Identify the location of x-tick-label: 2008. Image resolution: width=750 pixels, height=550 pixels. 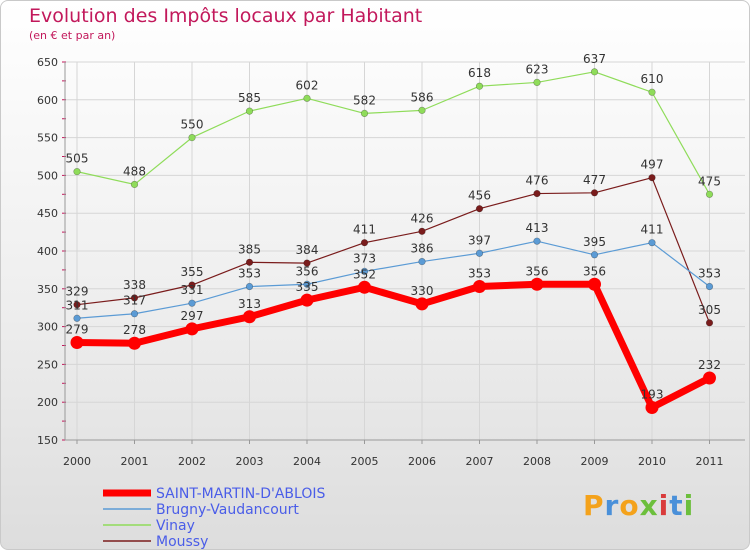
(537, 461).